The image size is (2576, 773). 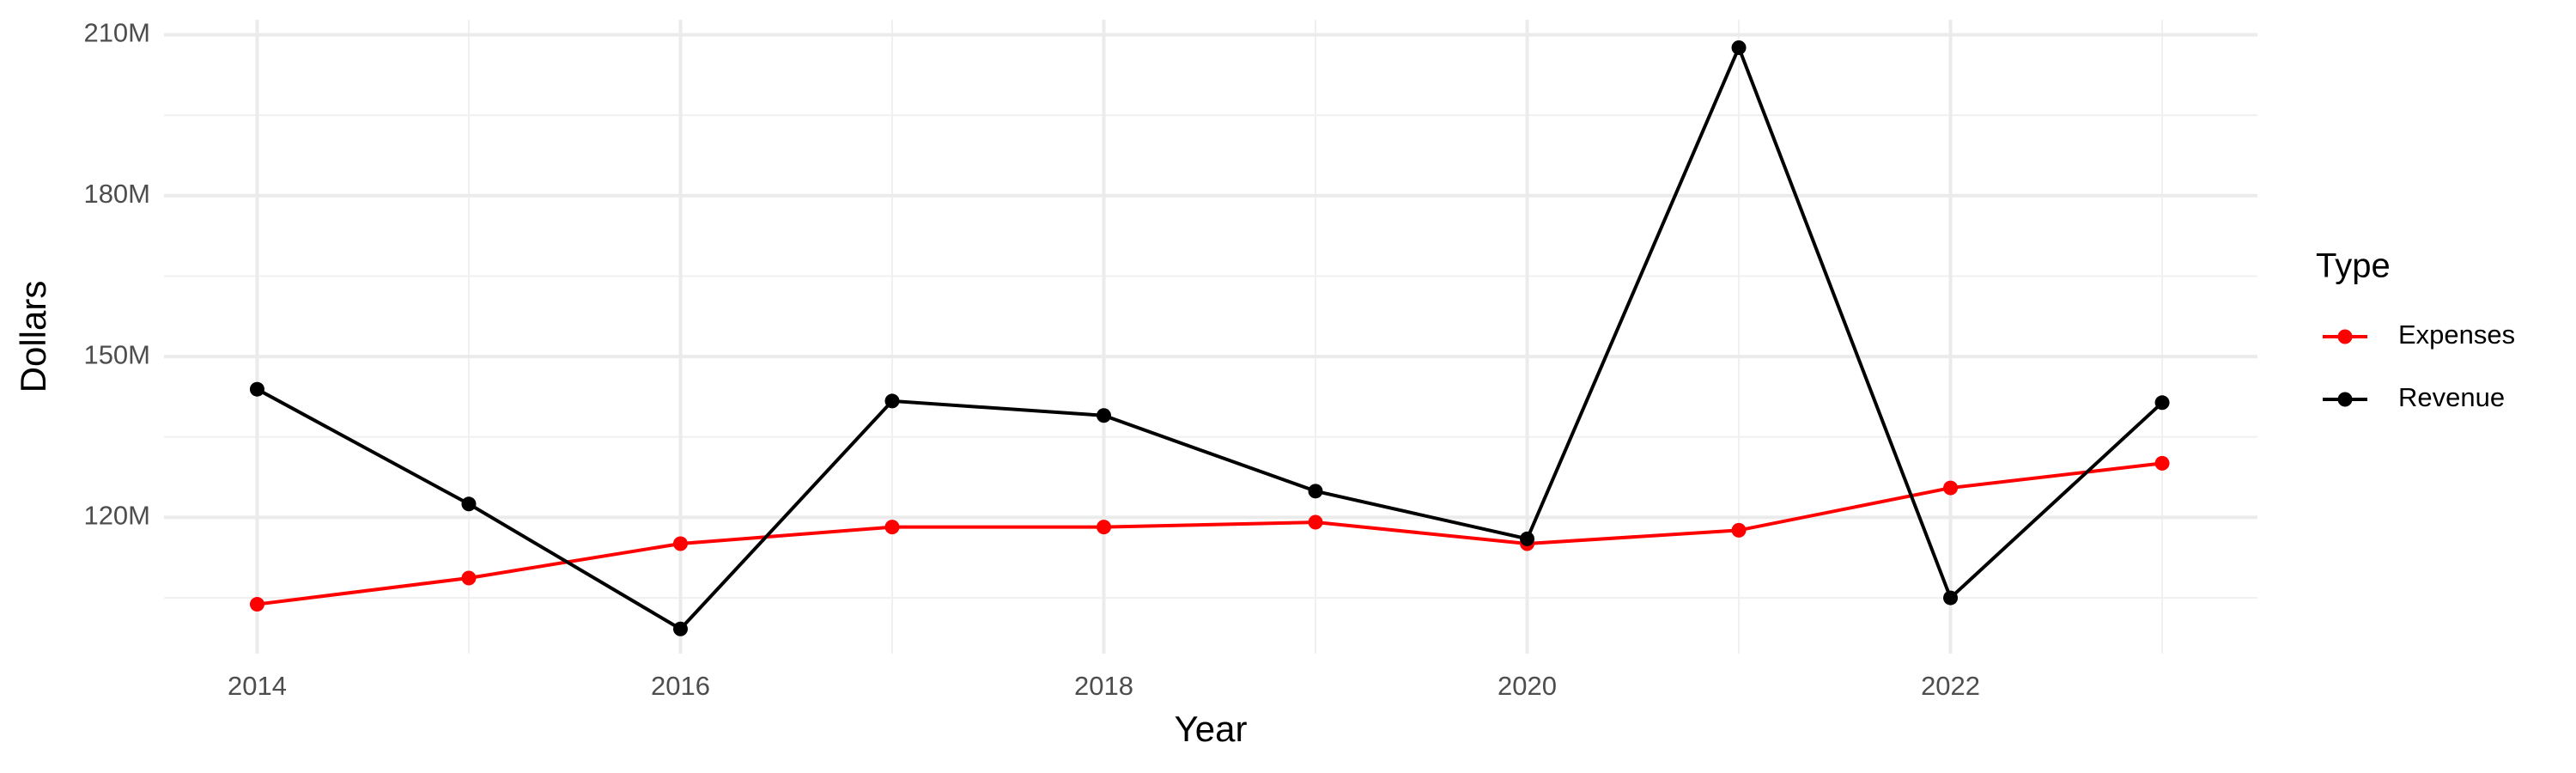 What do you see at coordinates (2353, 266) in the screenshot?
I see `legend-title: Type` at bounding box center [2353, 266].